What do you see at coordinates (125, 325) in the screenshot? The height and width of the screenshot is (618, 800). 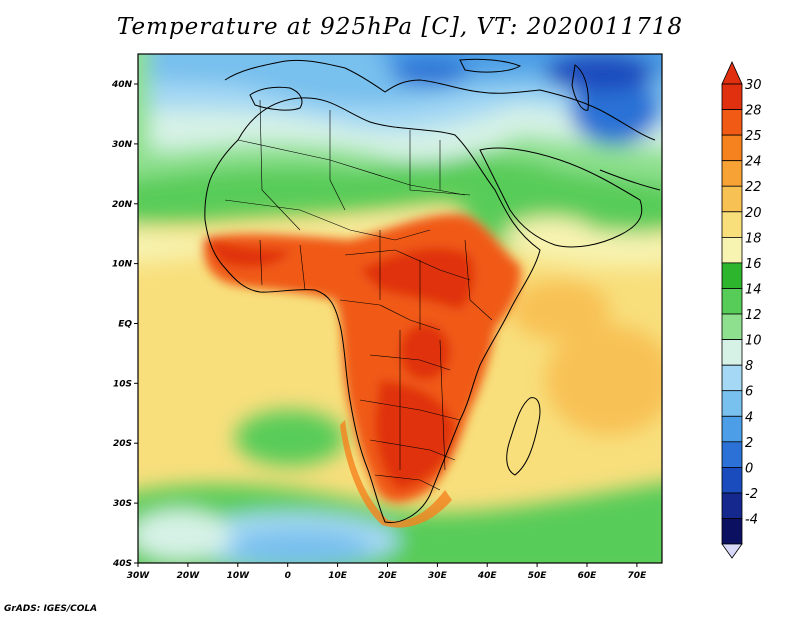 I see `y-tick-label: EQ` at bounding box center [125, 325].